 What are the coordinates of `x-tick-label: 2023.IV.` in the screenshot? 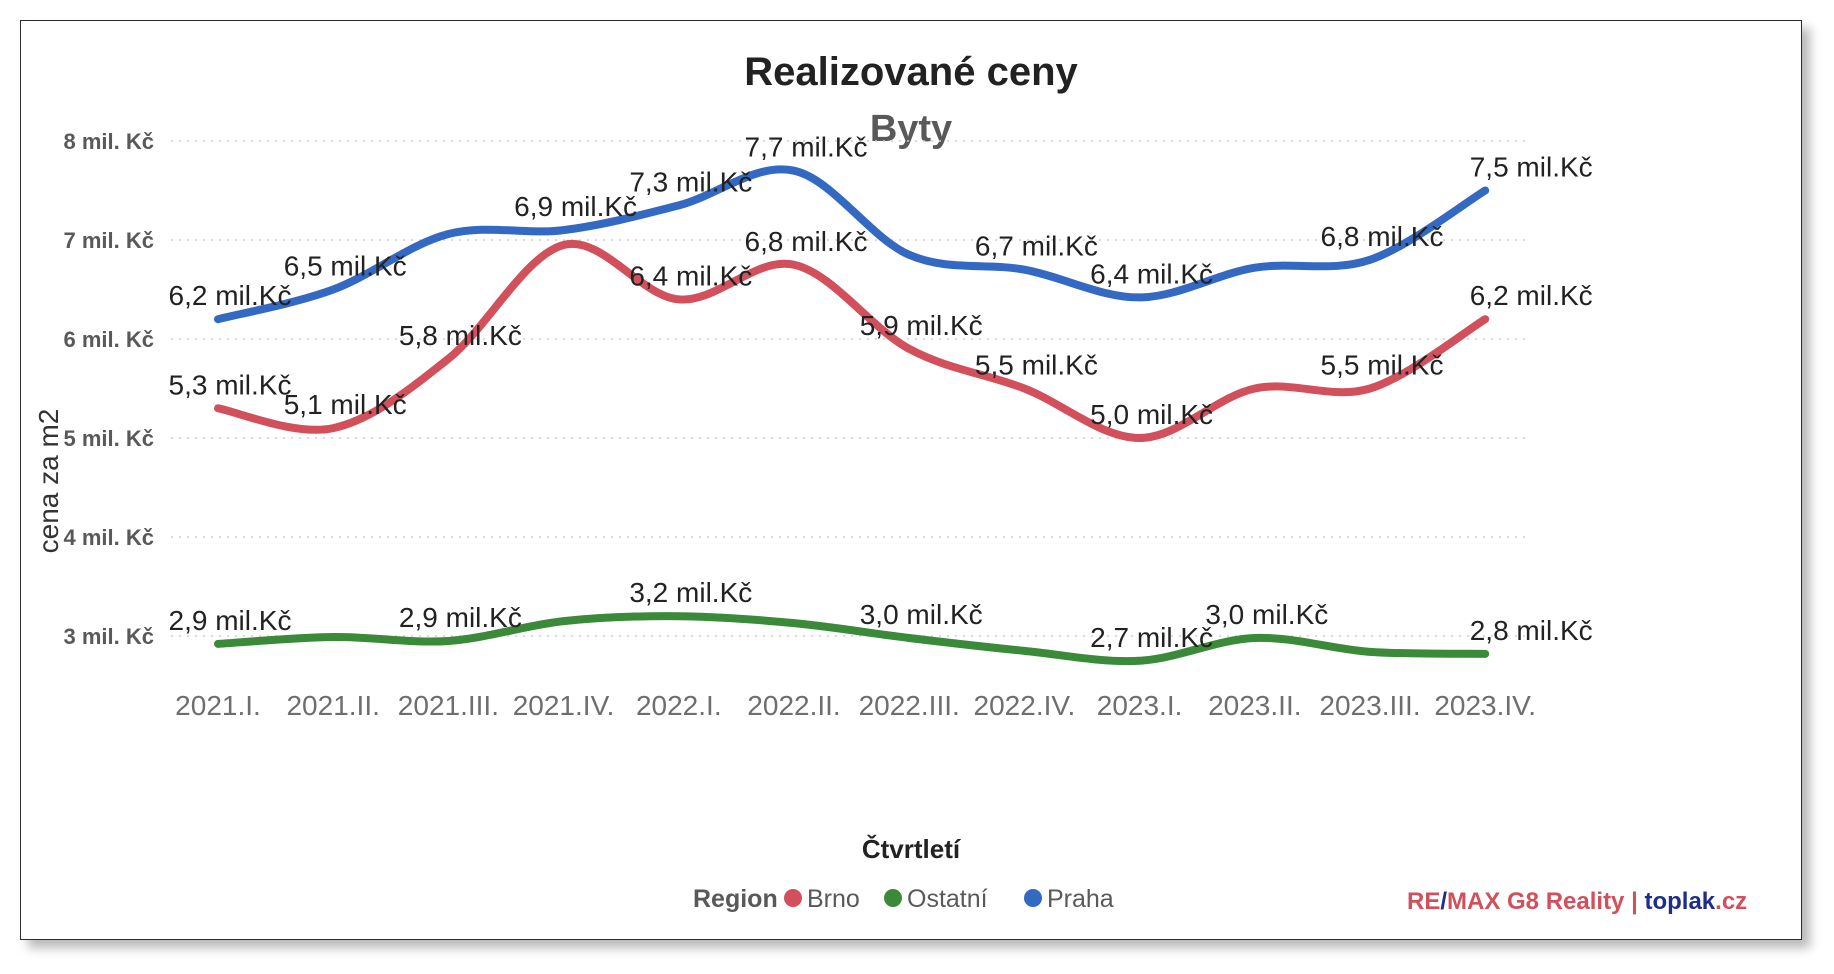 It's located at (1485, 705).